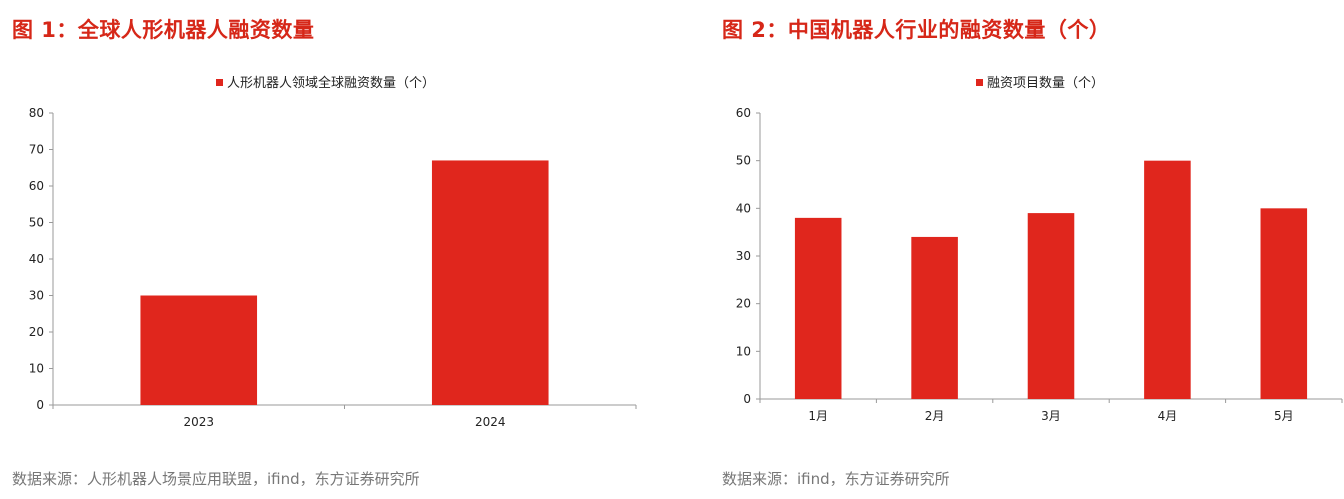  Describe the element at coordinates (490, 422) in the screenshot. I see `x-tick-label: 2024` at that location.